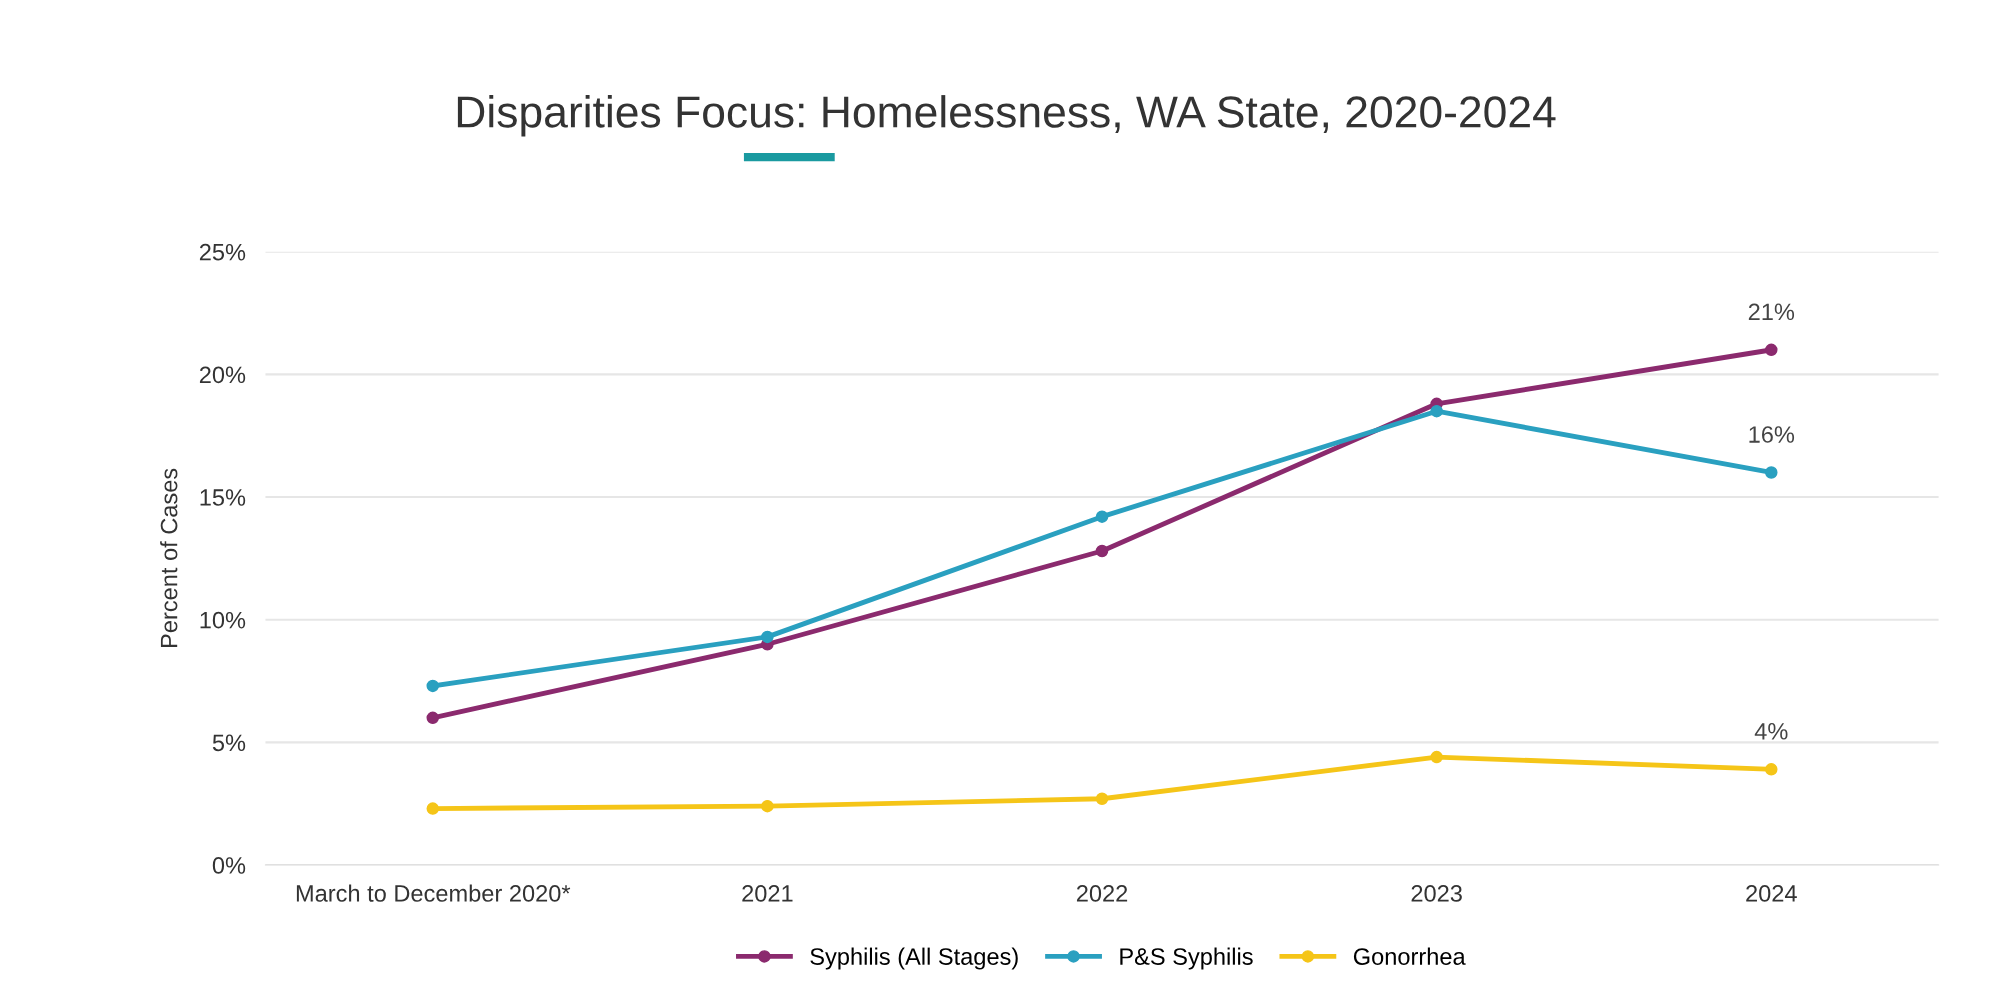  Describe the element at coordinates (1436, 893) in the screenshot. I see `x-tick-label: 2023` at that location.